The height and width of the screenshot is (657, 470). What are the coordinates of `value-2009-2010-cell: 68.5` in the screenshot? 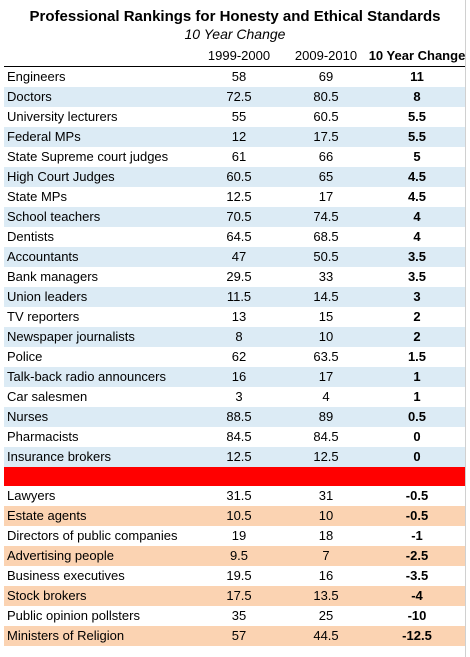 It's located at (326, 236).